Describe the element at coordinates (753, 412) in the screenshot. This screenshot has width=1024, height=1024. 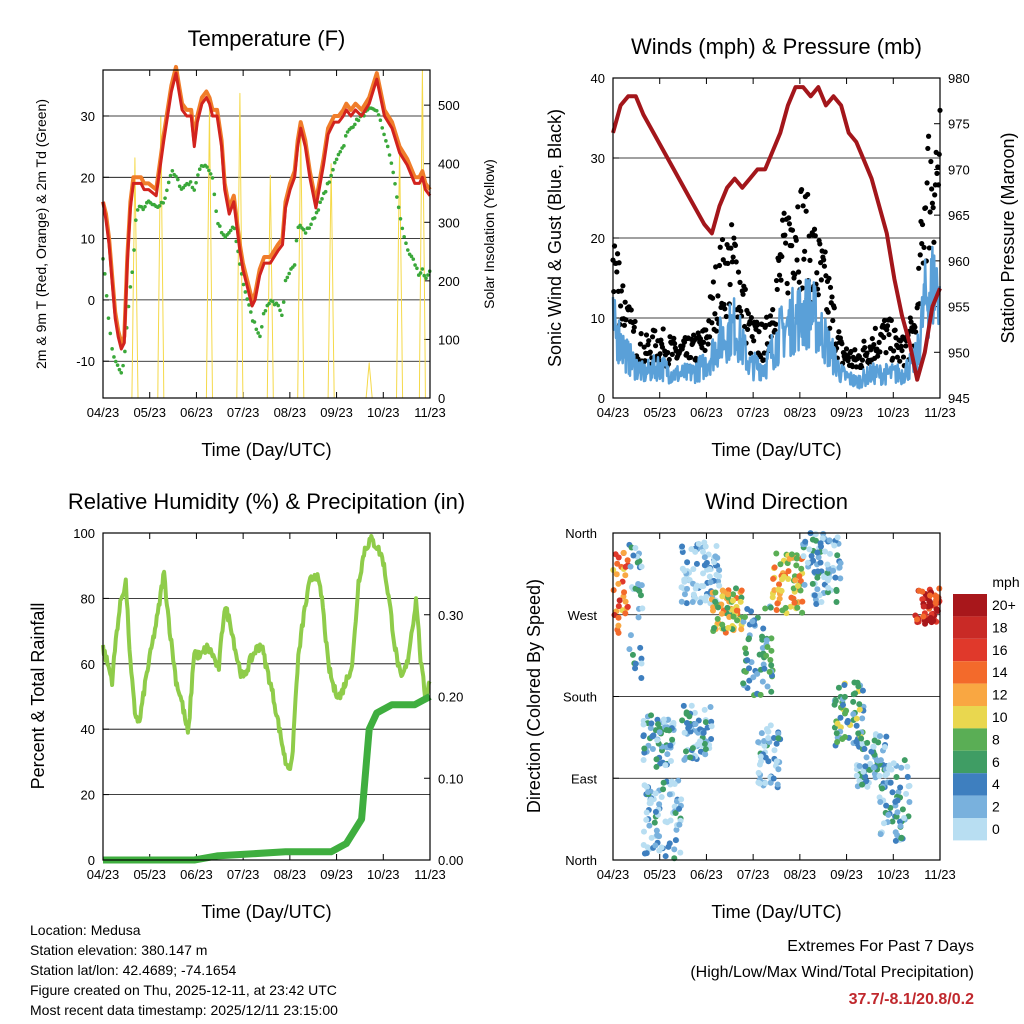
I see `wind-xtick-label: 07/23` at that location.